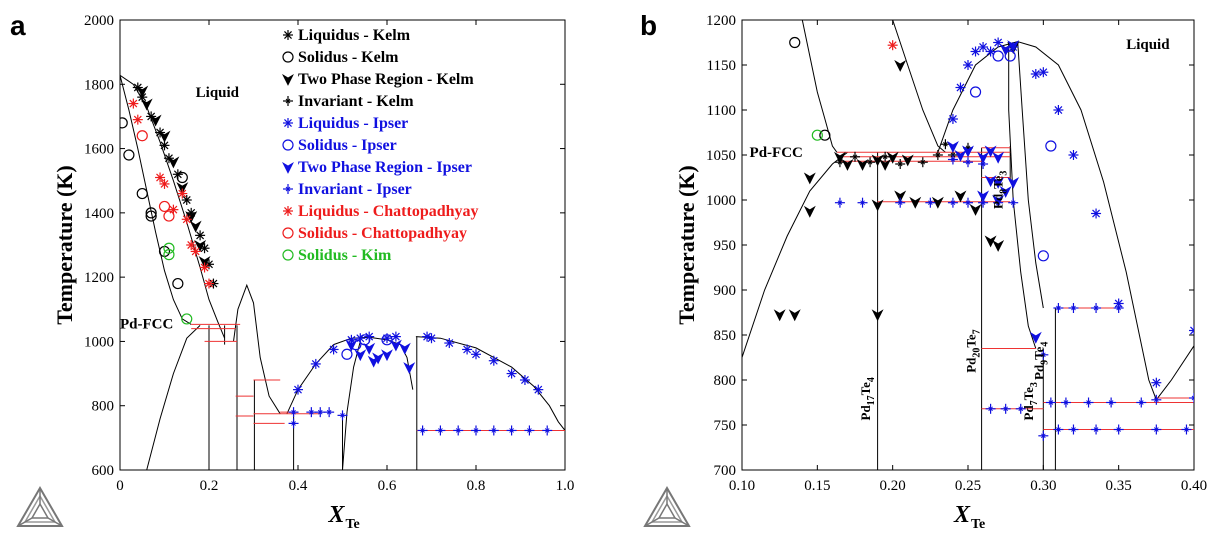  Describe the element at coordinates (288, 189) in the screenshot. I see `legend-marker-plus4` at that location.